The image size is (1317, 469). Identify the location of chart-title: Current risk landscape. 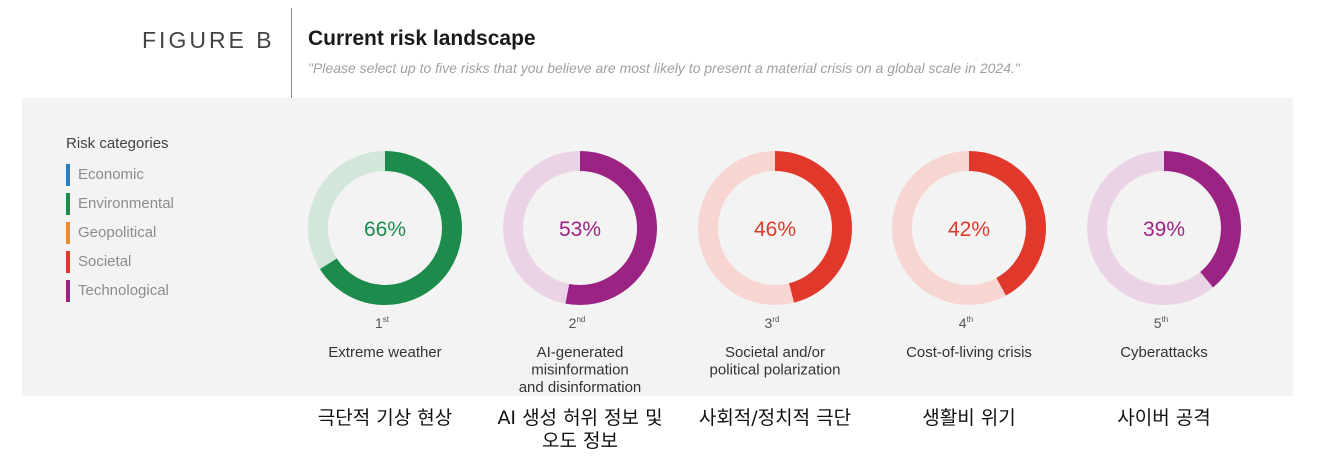
(422, 38).